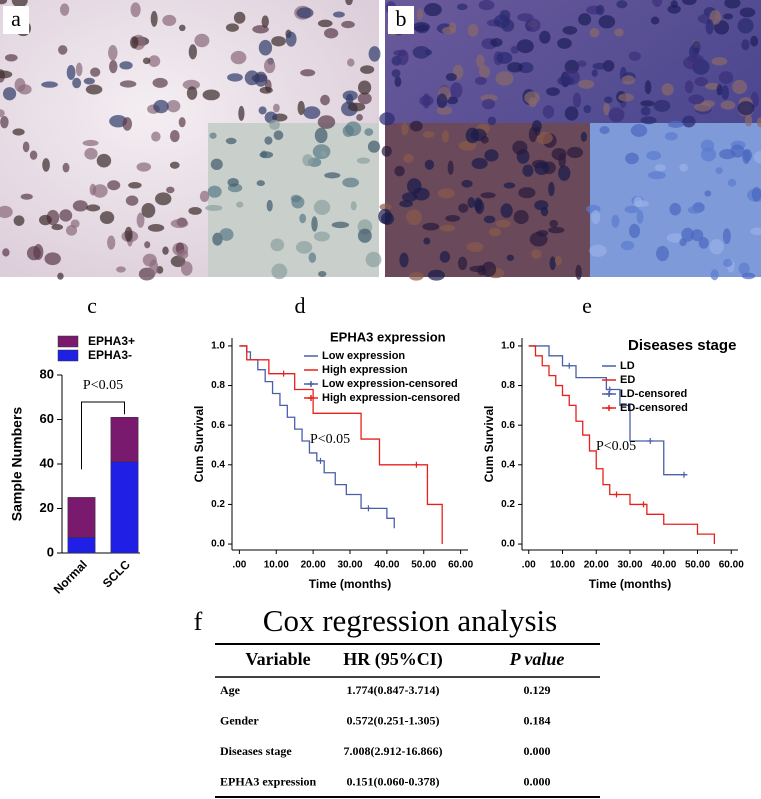 Image resolution: width=761 pixels, height=799 pixels. I want to click on x-tick-label: 20.00, so click(313, 565).